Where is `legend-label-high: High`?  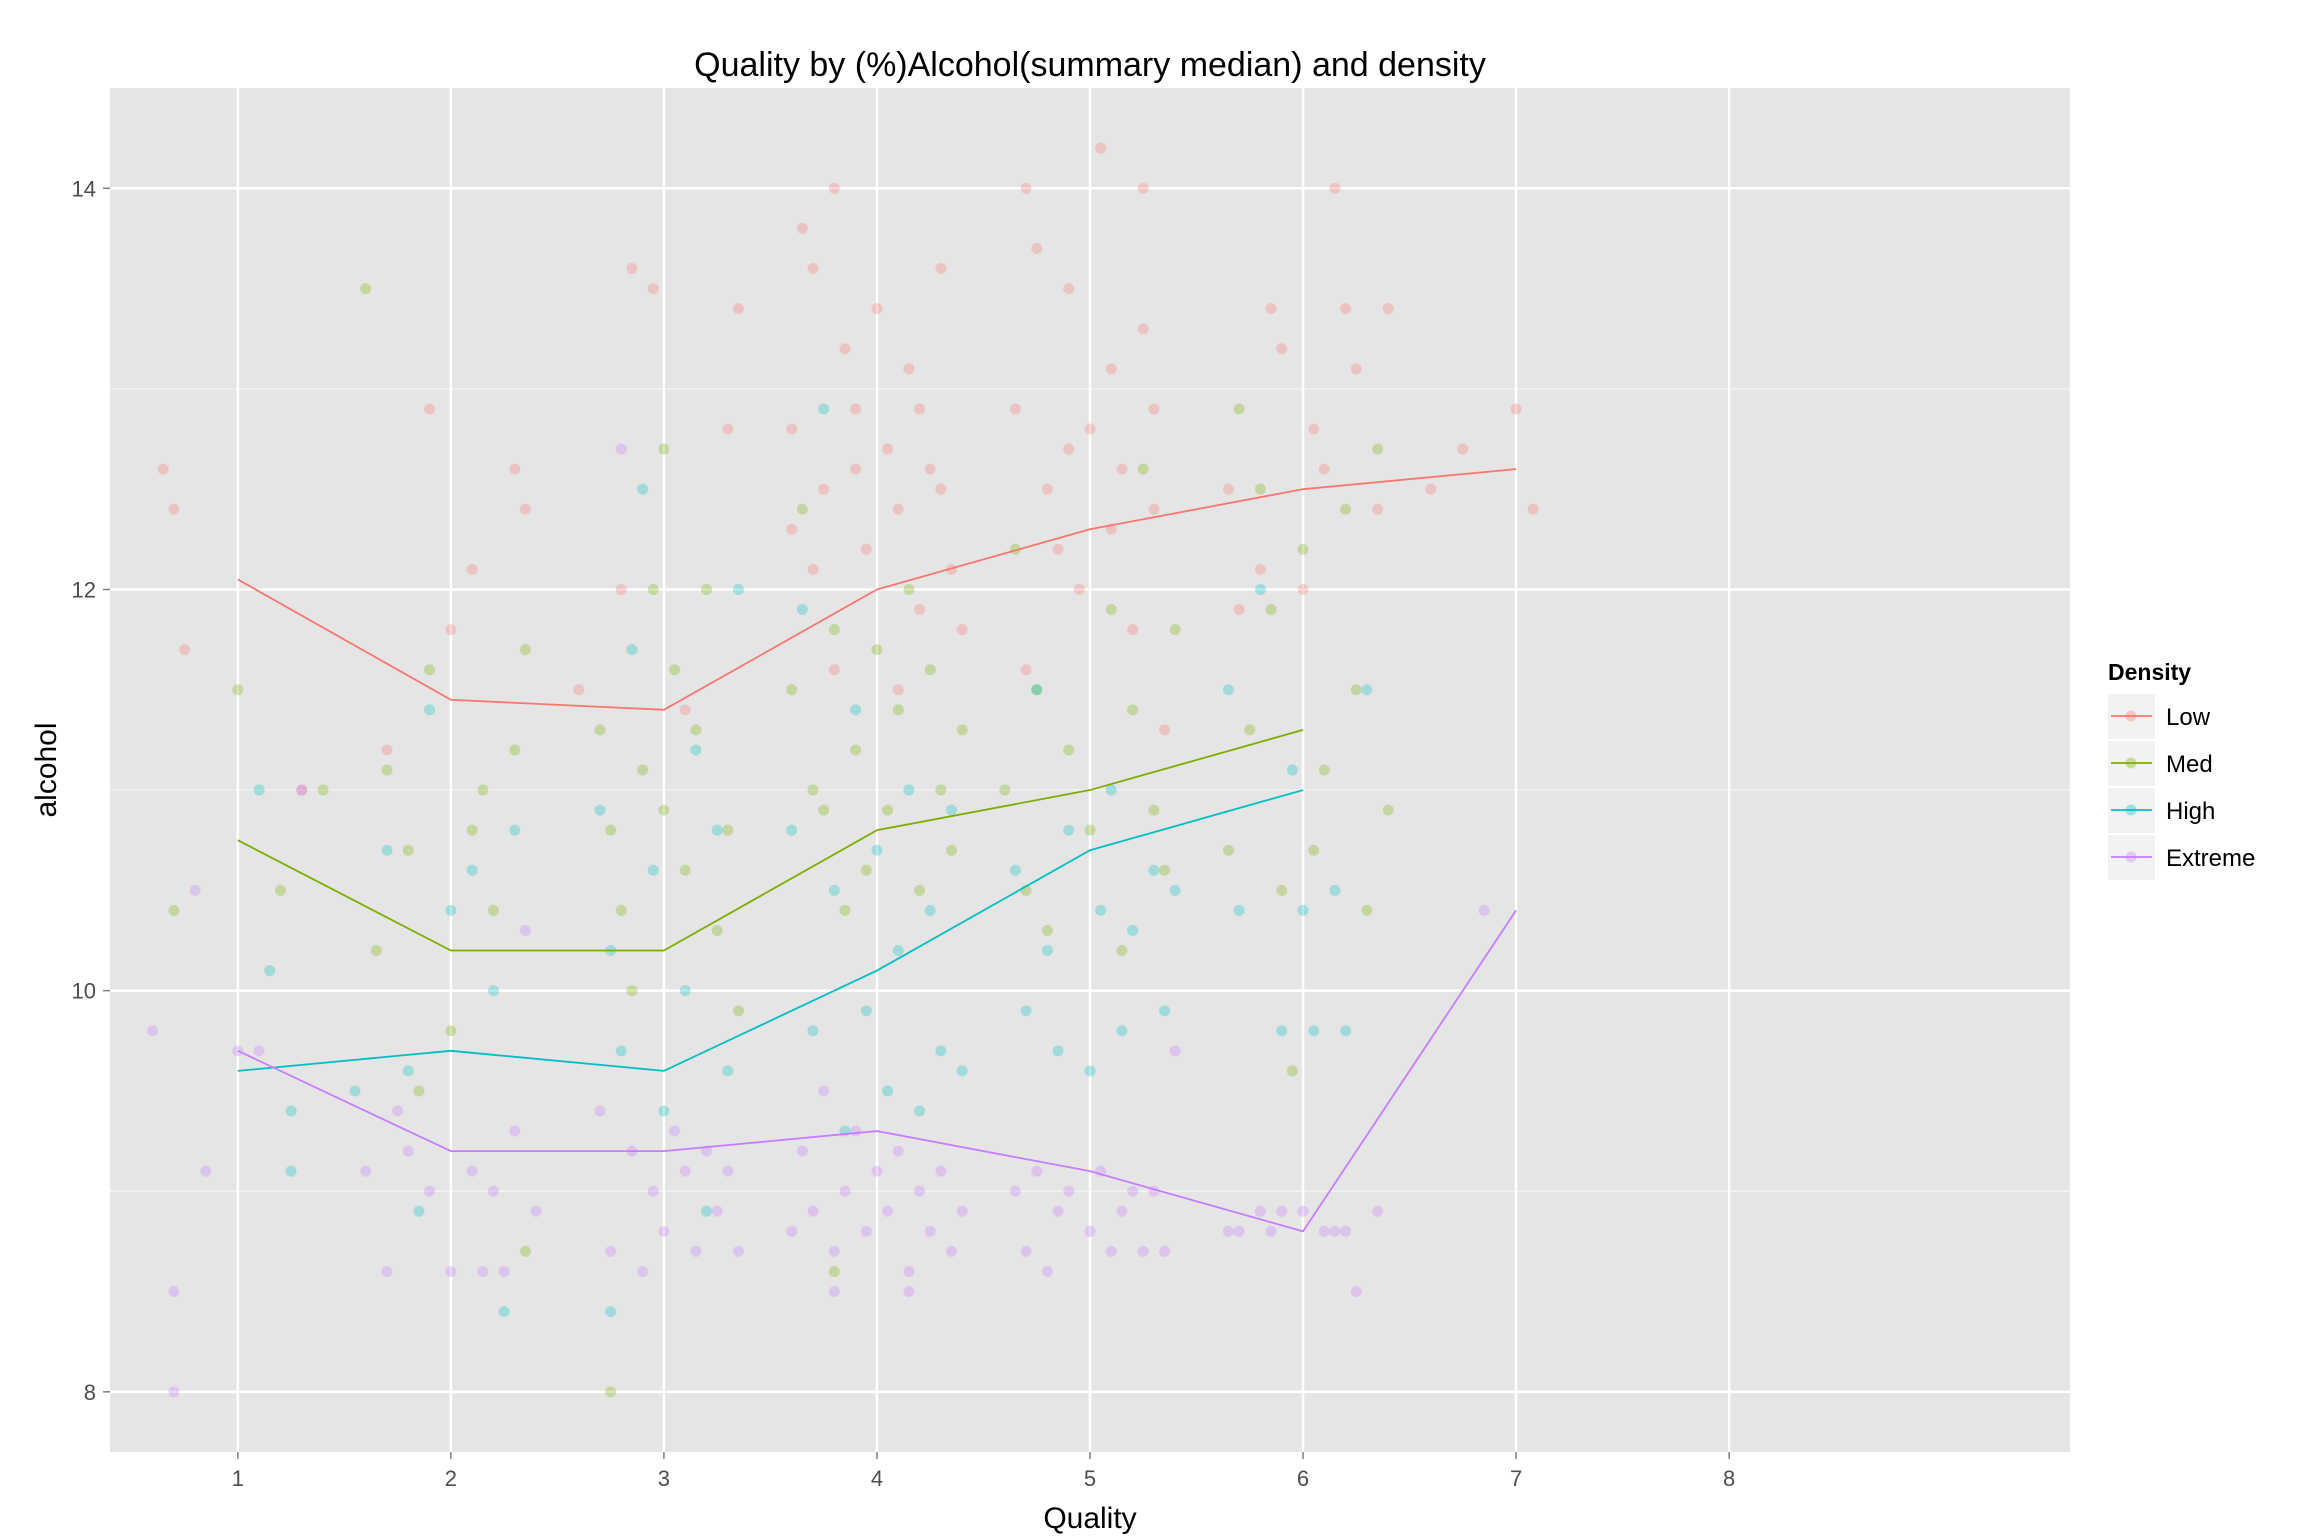
legend-label-high: High is located at coordinates (2190, 811).